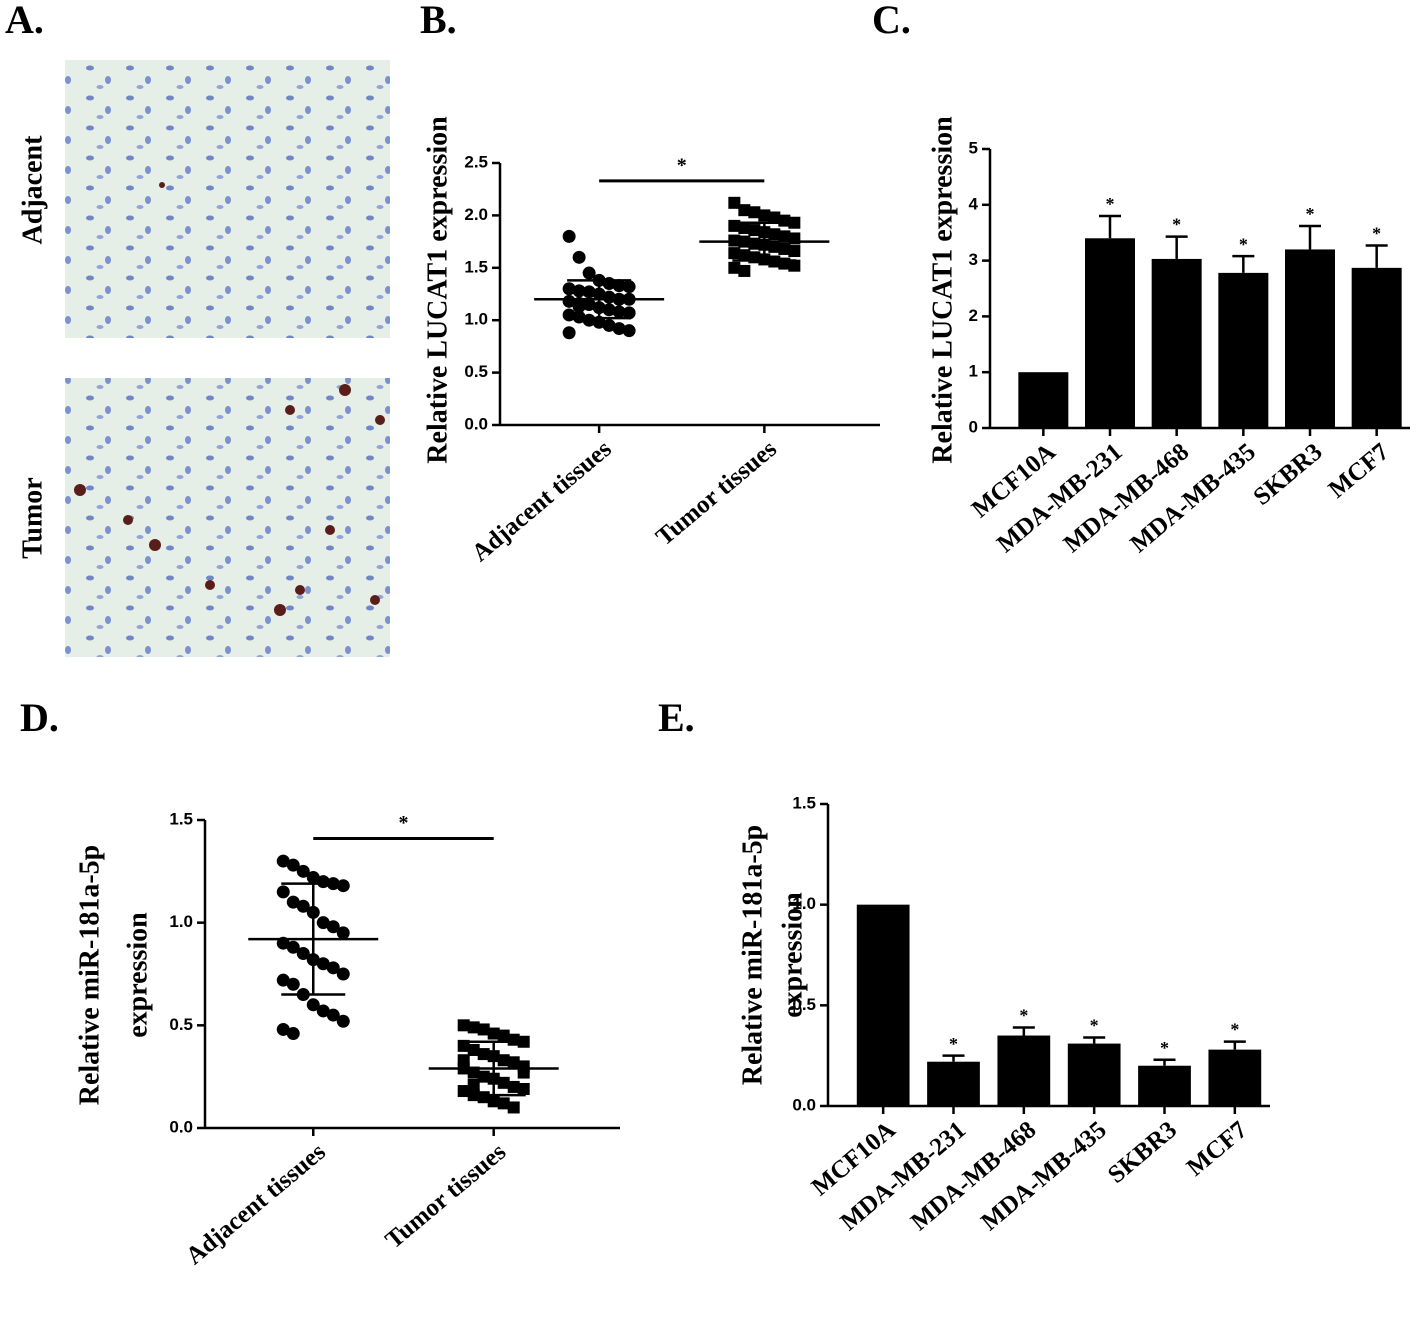 The width and height of the screenshot is (1418, 1337). What do you see at coordinates (973, 371) in the screenshot?
I see `y-tick-label: 1` at bounding box center [973, 371].